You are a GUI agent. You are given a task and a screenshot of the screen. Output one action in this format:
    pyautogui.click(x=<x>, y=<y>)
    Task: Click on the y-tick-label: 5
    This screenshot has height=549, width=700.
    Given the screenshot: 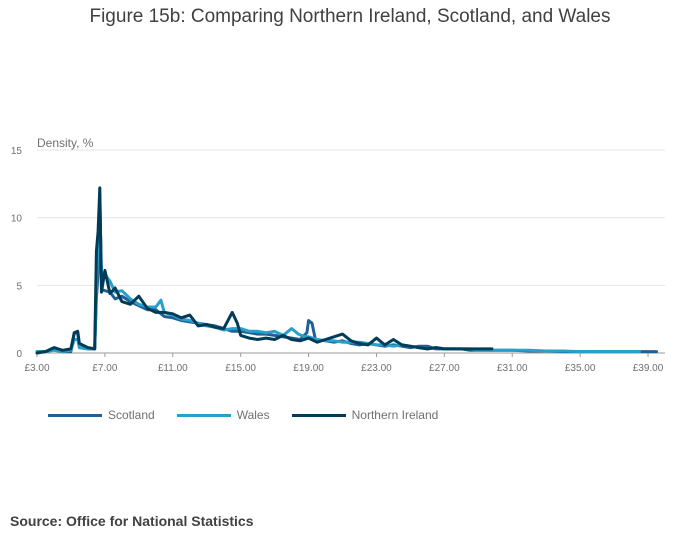 What is the action you would take?
    pyautogui.click(x=19, y=286)
    